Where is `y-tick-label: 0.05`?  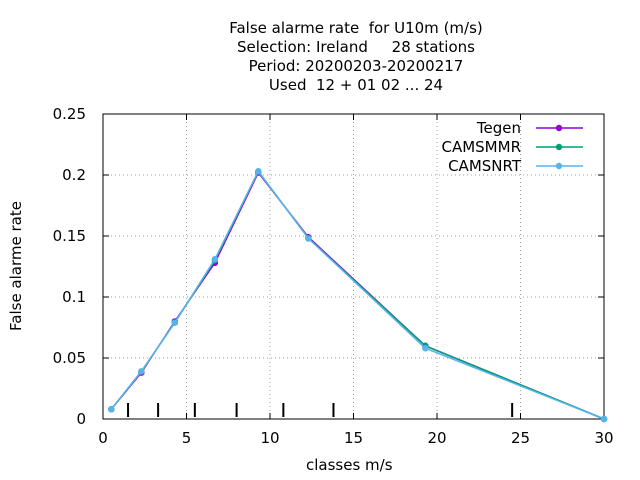 y-tick-label: 0.05 is located at coordinates (69, 358).